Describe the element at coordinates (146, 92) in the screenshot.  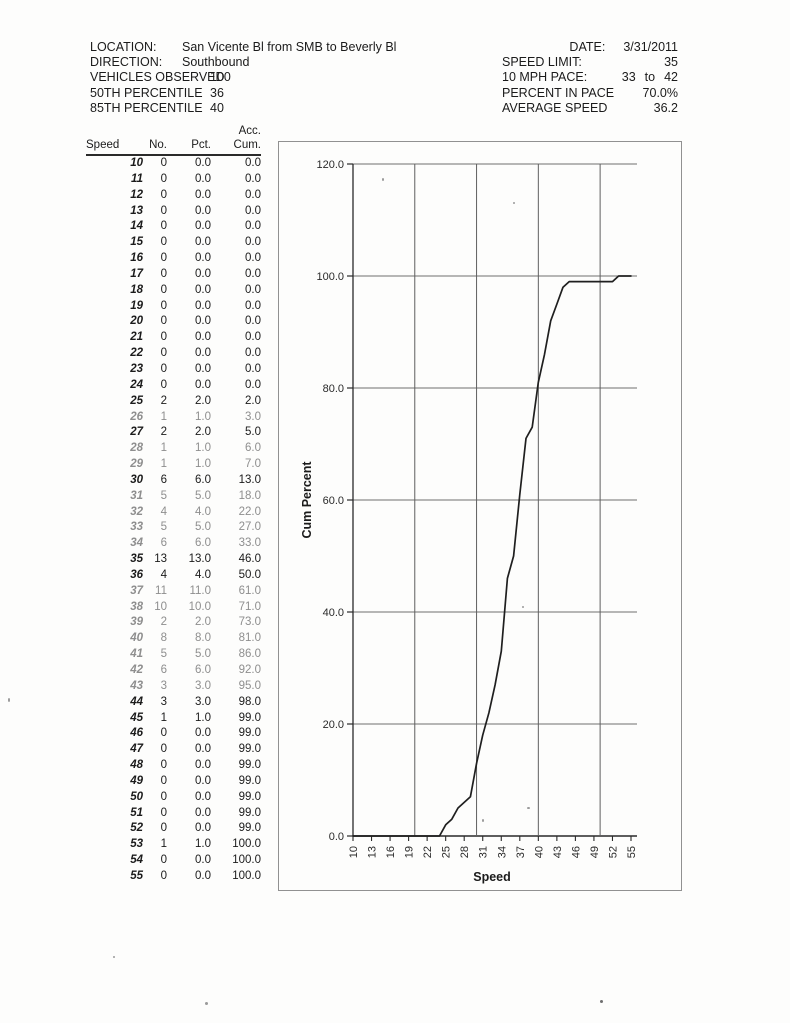
I see `percentile-50-label: 50TH PERCENTILE` at that location.